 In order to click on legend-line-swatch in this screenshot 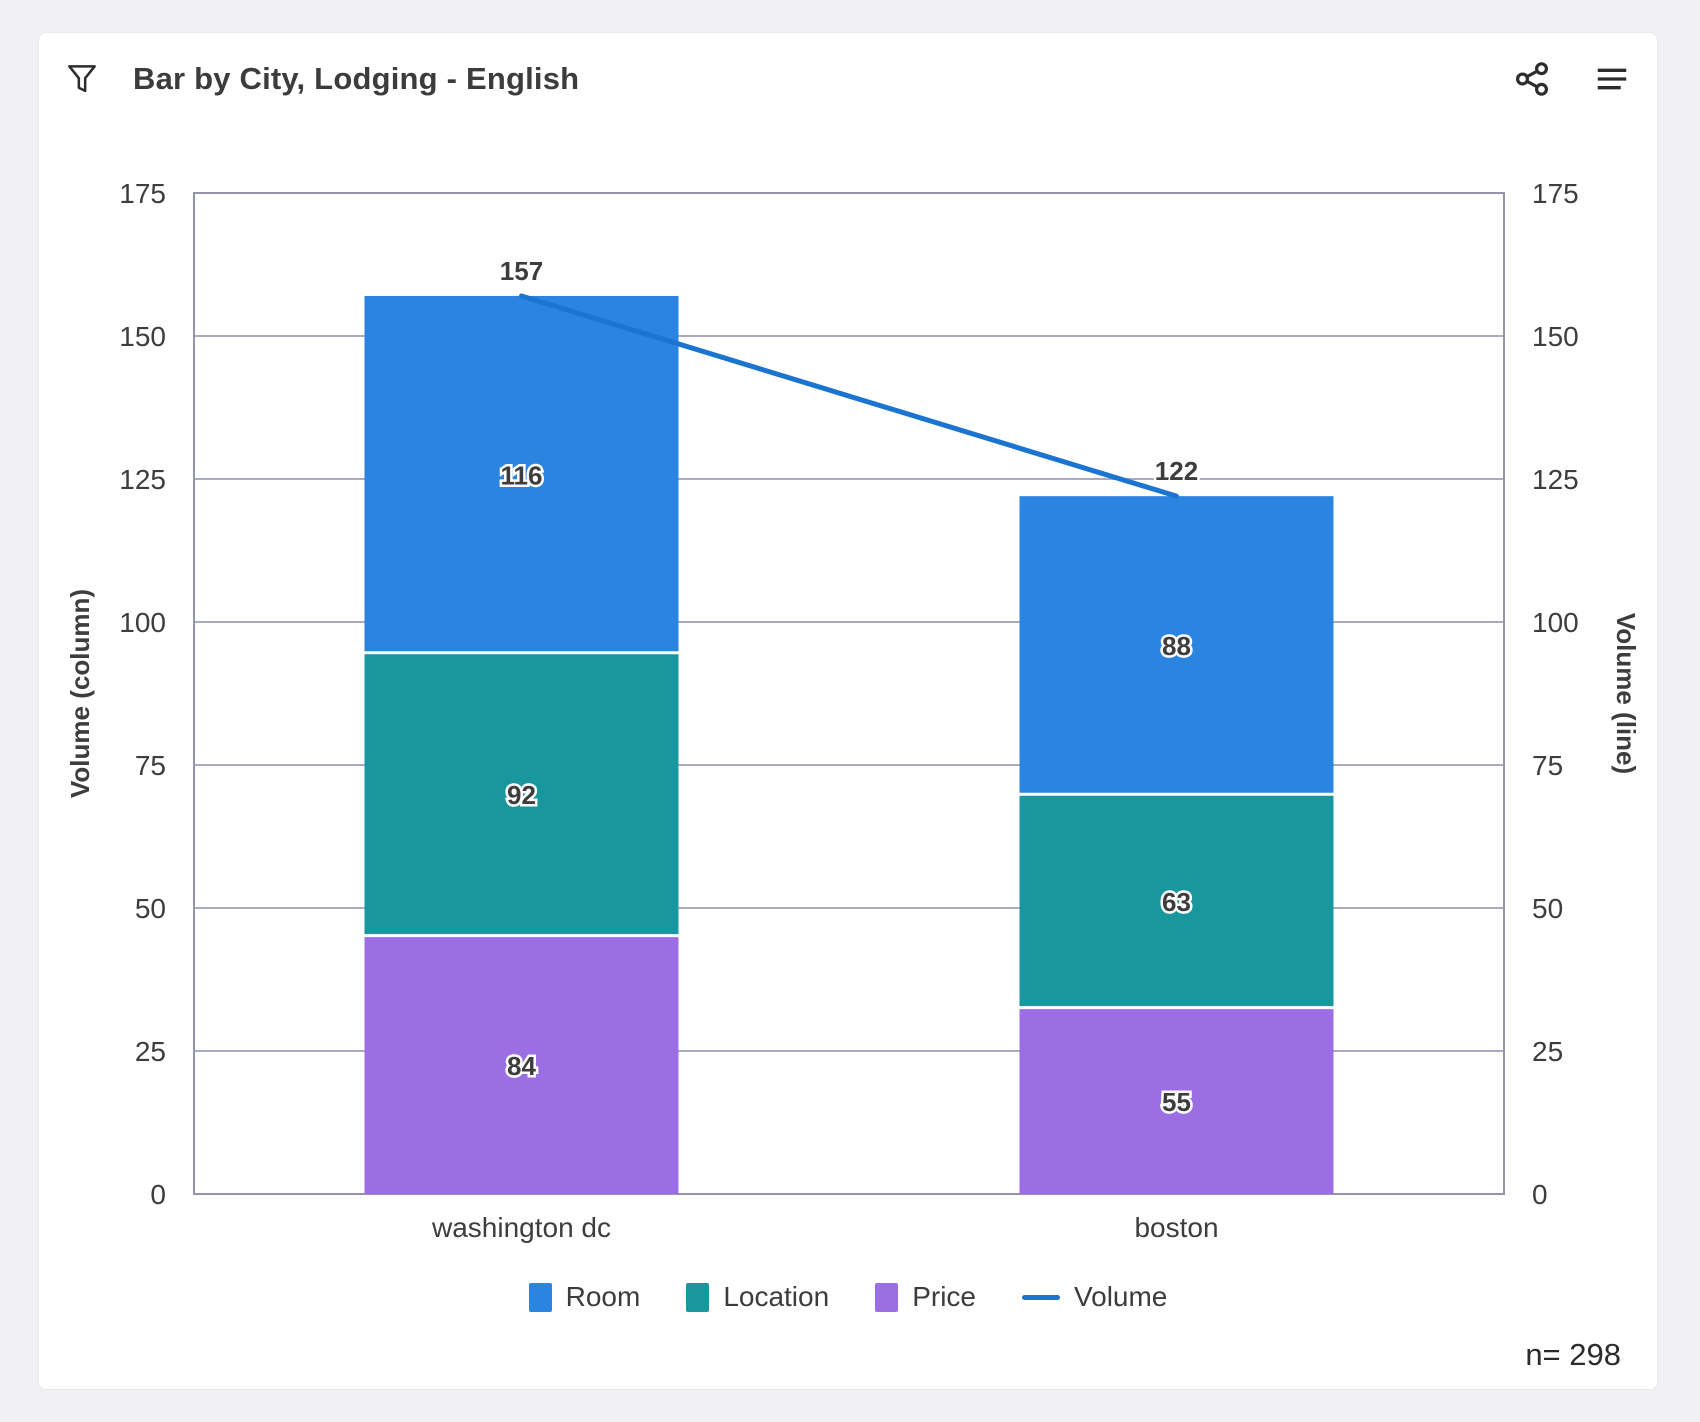, I will do `click(1040, 1297)`.